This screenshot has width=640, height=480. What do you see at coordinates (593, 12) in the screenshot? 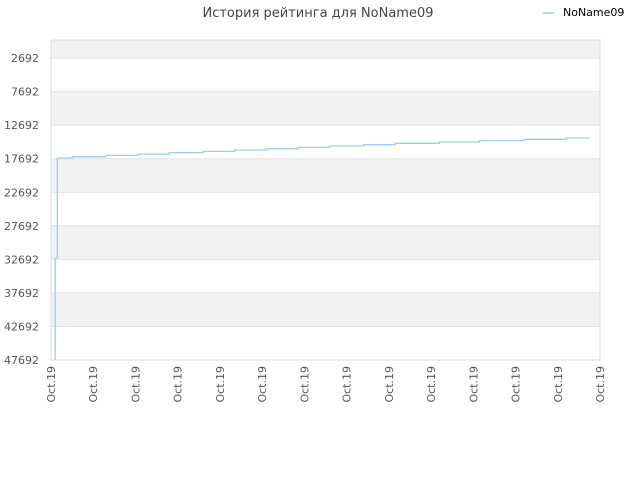
I see `legend-label-noname09: NoName09` at bounding box center [593, 12].